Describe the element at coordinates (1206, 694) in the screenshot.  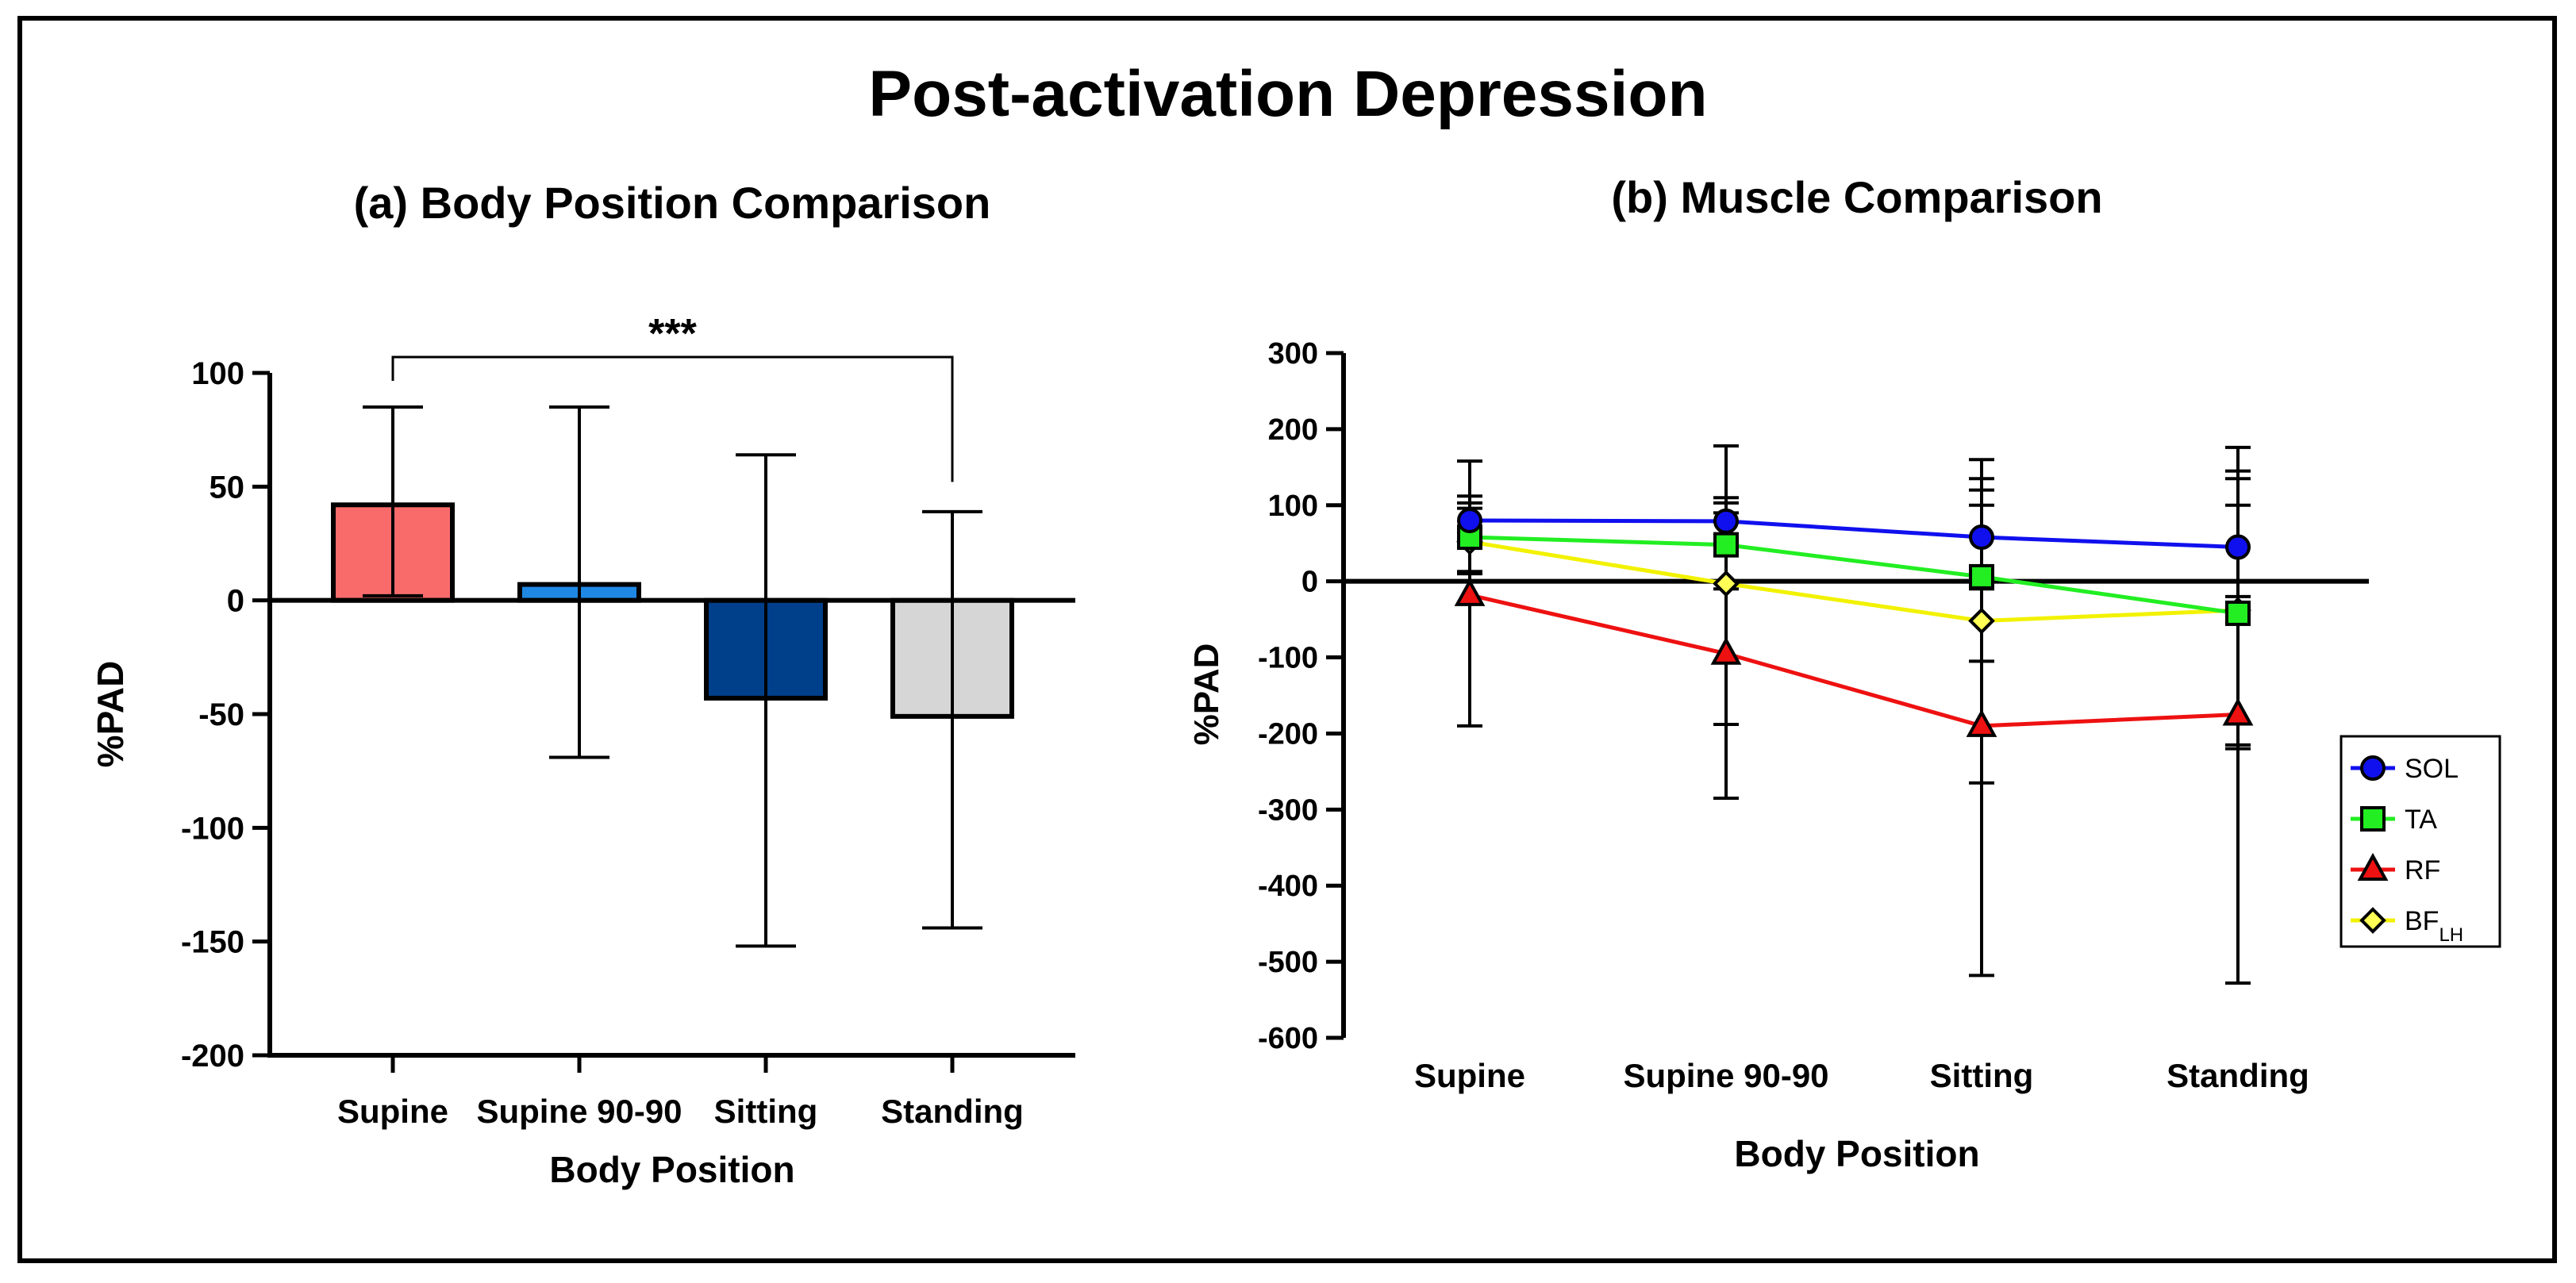
I see `line-chart-y-label: %PAD` at that location.